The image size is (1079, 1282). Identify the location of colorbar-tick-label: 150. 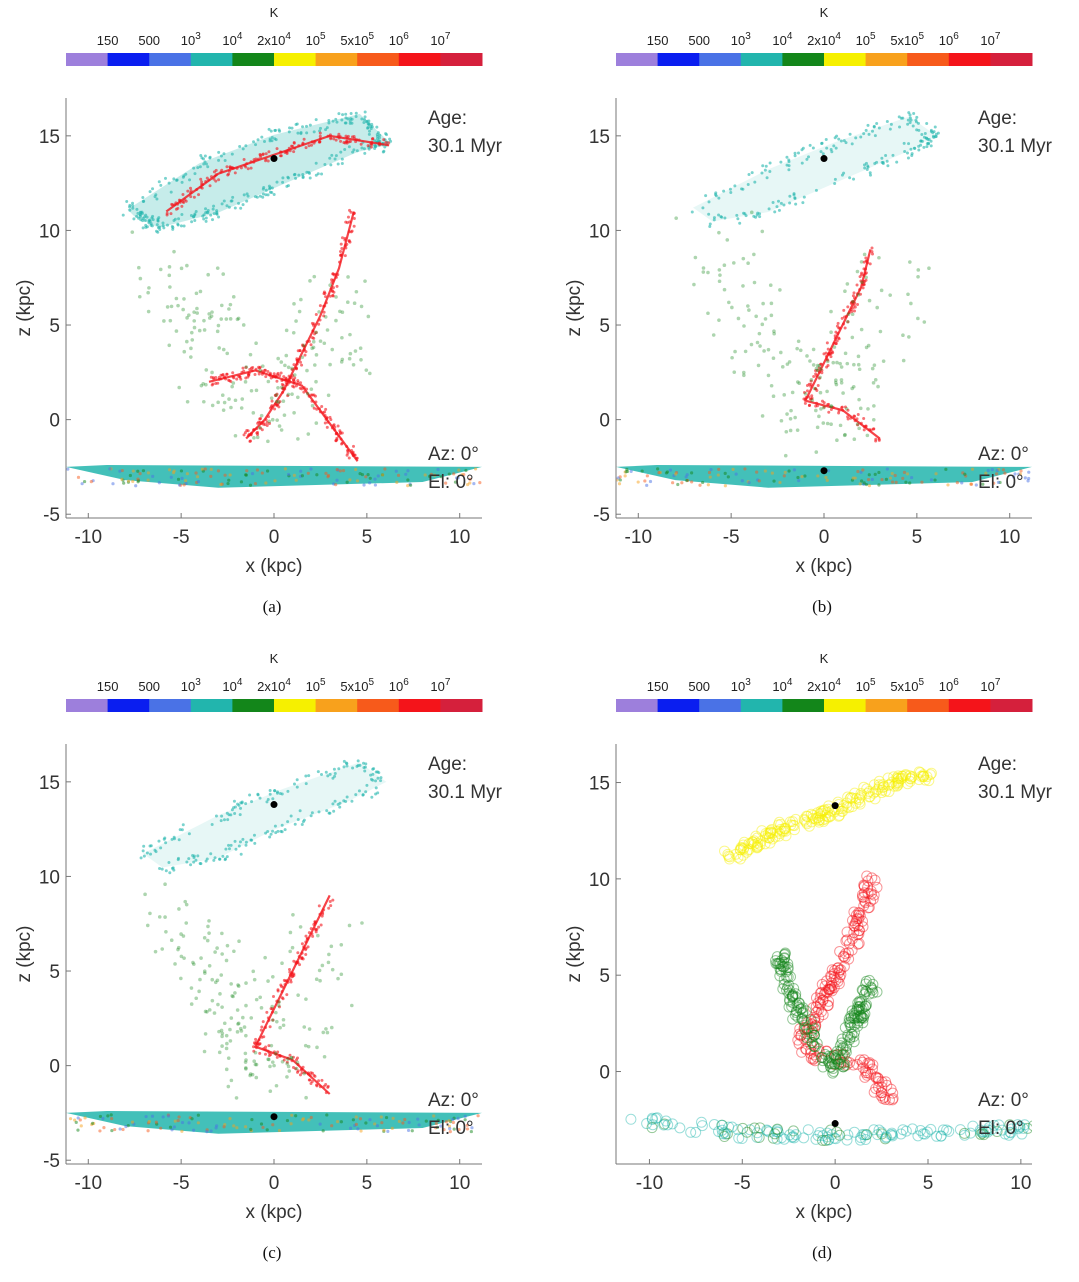
(108, 686).